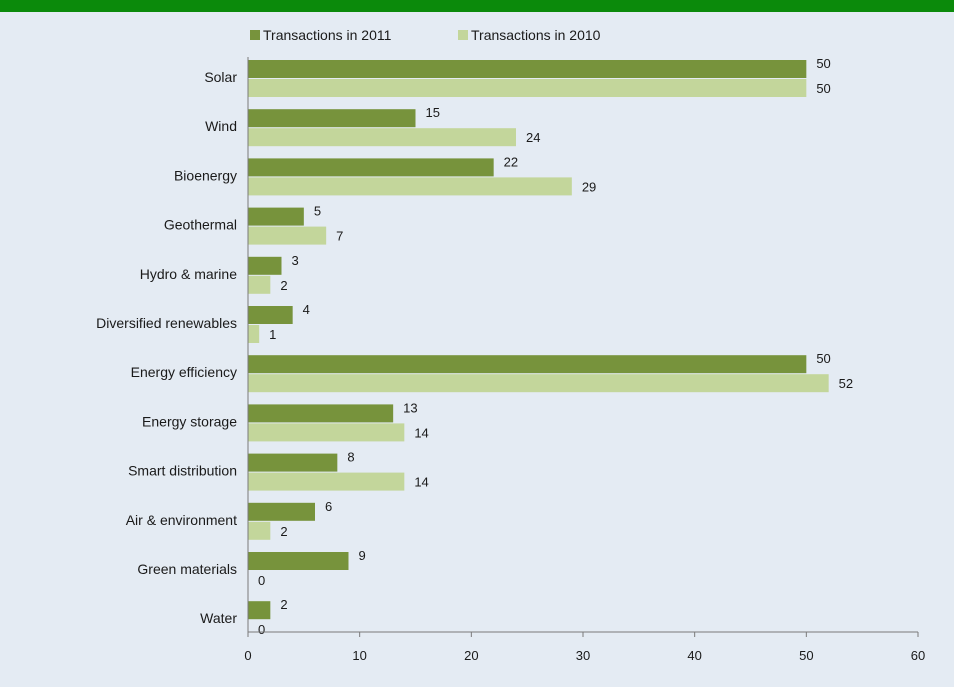  What do you see at coordinates (218, 618) in the screenshot?
I see `category-label: Water` at bounding box center [218, 618].